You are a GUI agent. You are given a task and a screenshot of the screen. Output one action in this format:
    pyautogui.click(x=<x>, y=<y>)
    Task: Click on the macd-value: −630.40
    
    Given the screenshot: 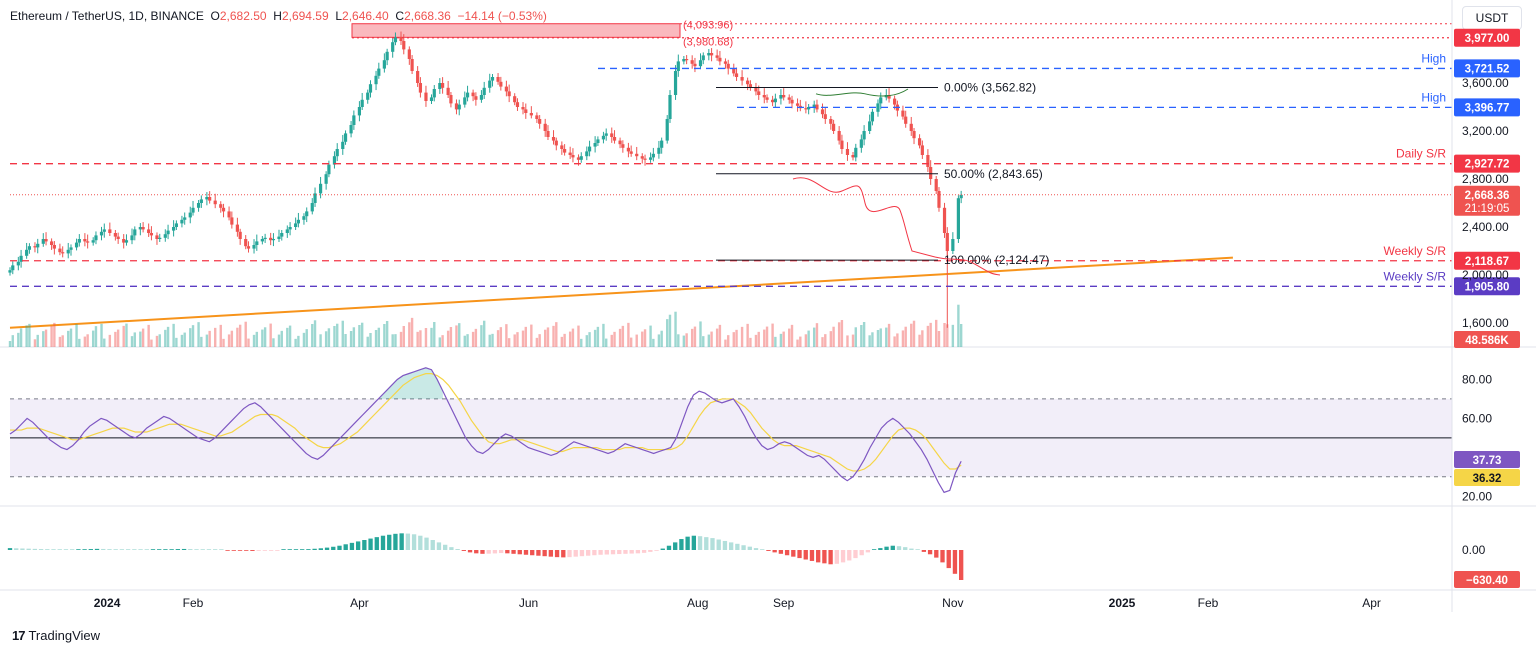 What is the action you would take?
    pyautogui.click(x=1487, y=581)
    